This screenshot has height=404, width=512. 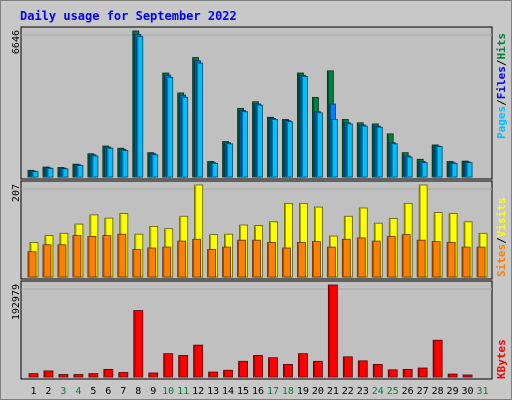 I want to click on day-label: 3, so click(x=63, y=391).